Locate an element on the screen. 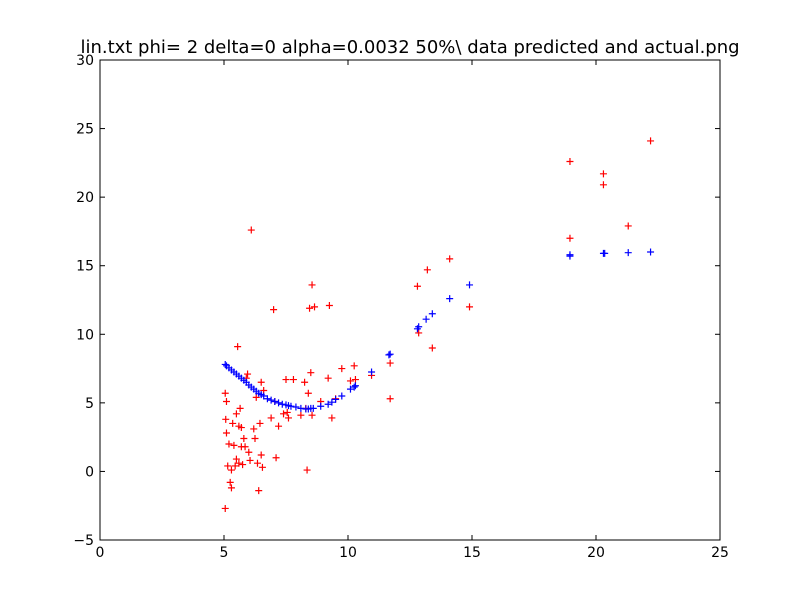 This screenshot has height=600, width=800. y-tick-label: 25 is located at coordinates (85, 130).